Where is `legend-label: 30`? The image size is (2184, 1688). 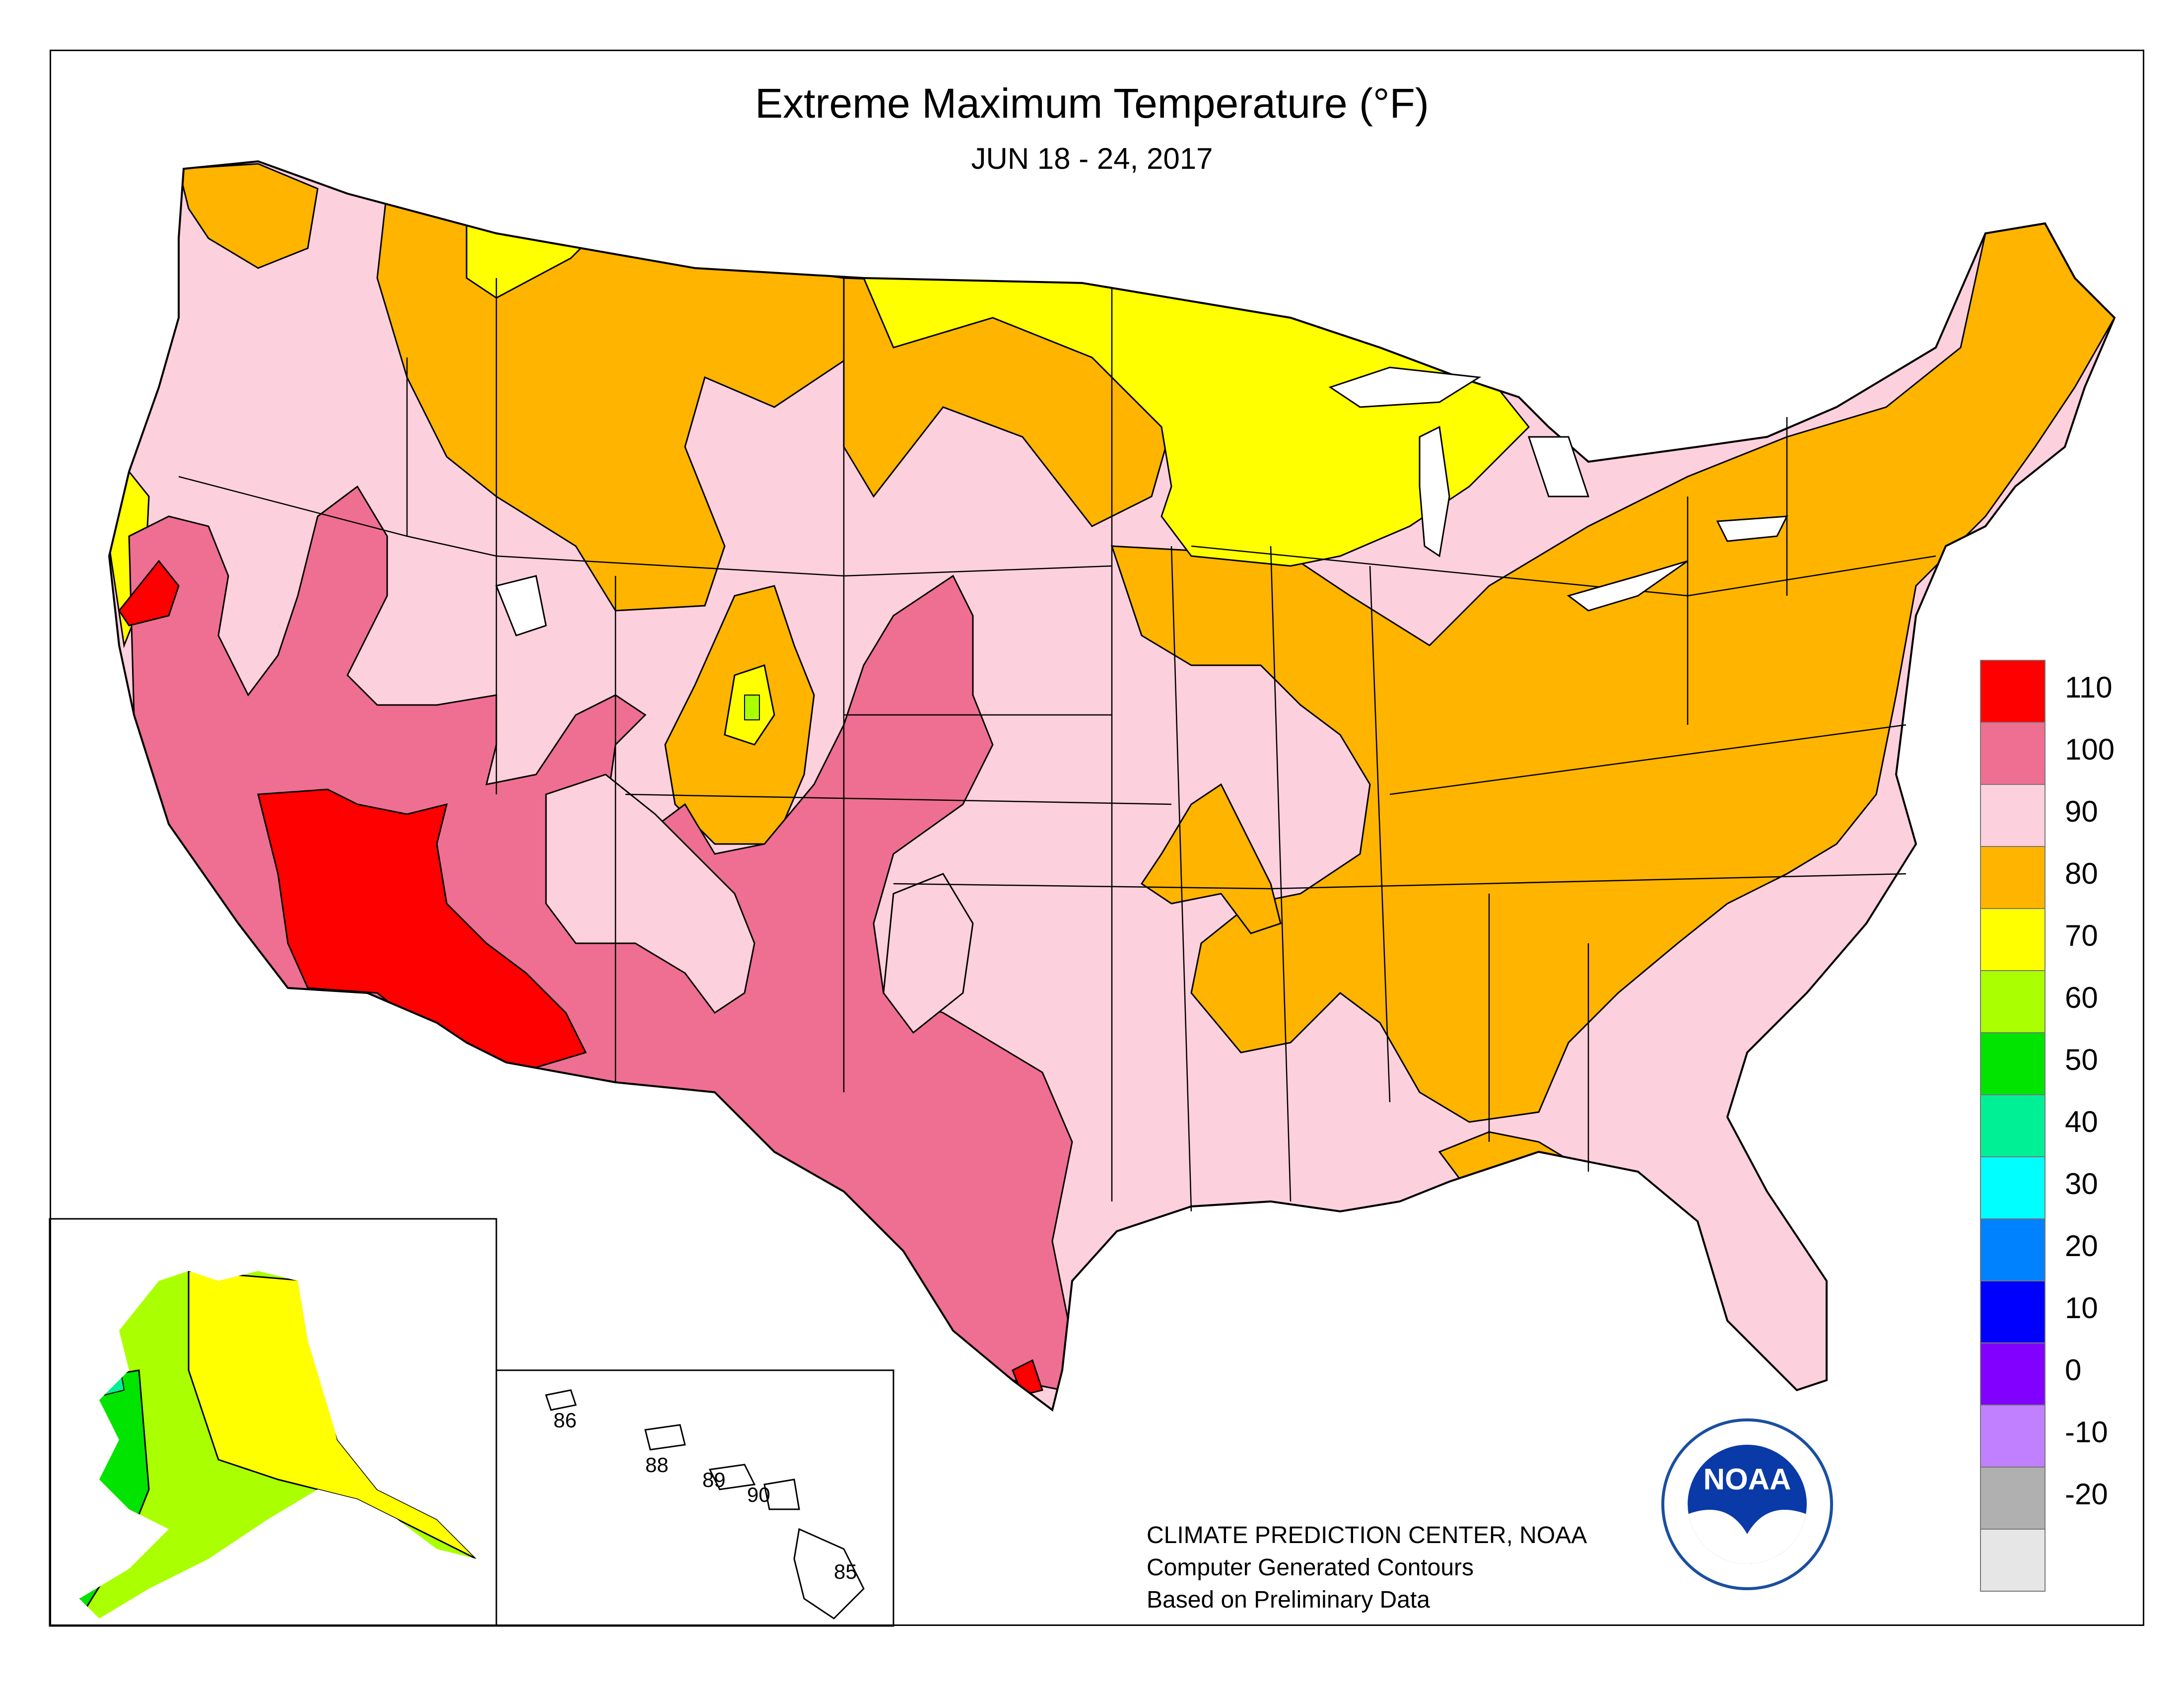
legend-label: 30 is located at coordinates (2081, 1183).